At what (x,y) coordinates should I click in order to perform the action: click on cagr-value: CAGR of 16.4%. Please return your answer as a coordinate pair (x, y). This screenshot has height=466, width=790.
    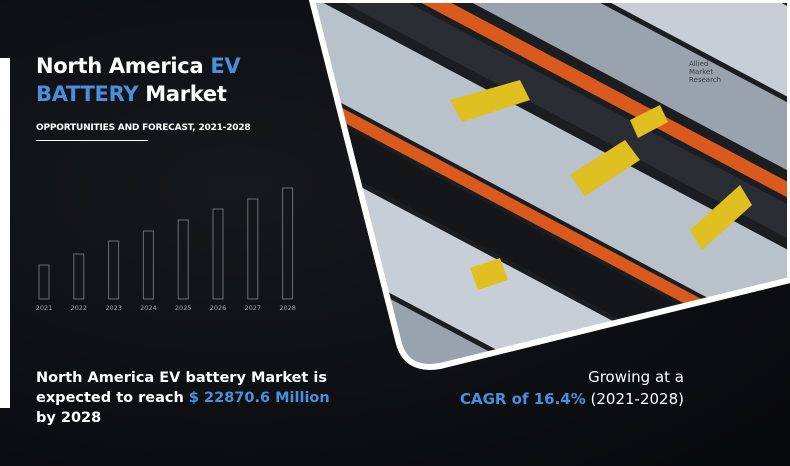
    Looking at the image, I should click on (522, 399).